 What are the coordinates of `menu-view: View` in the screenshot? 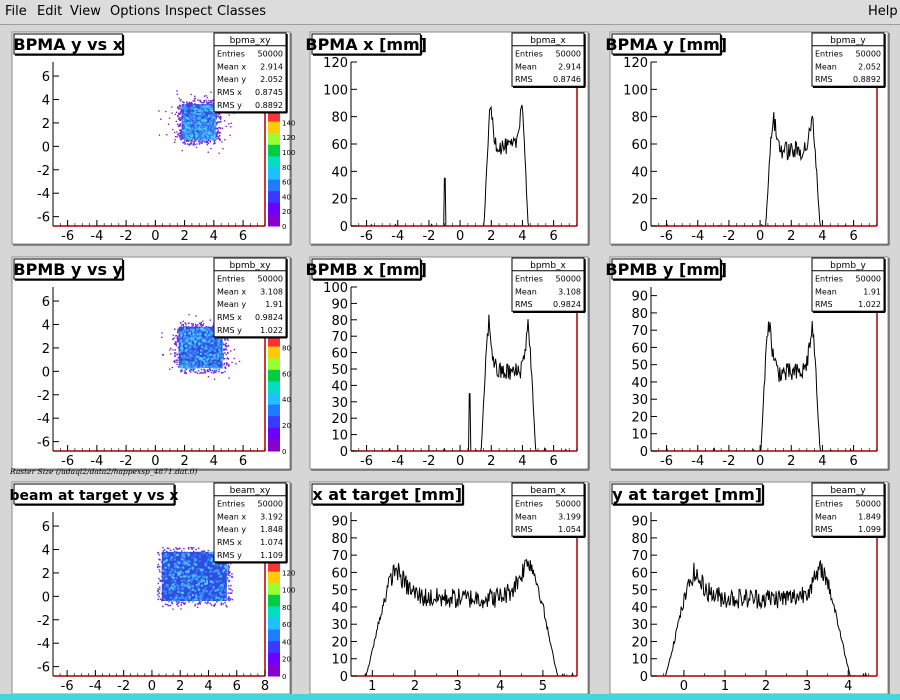 It's located at (85, 11).